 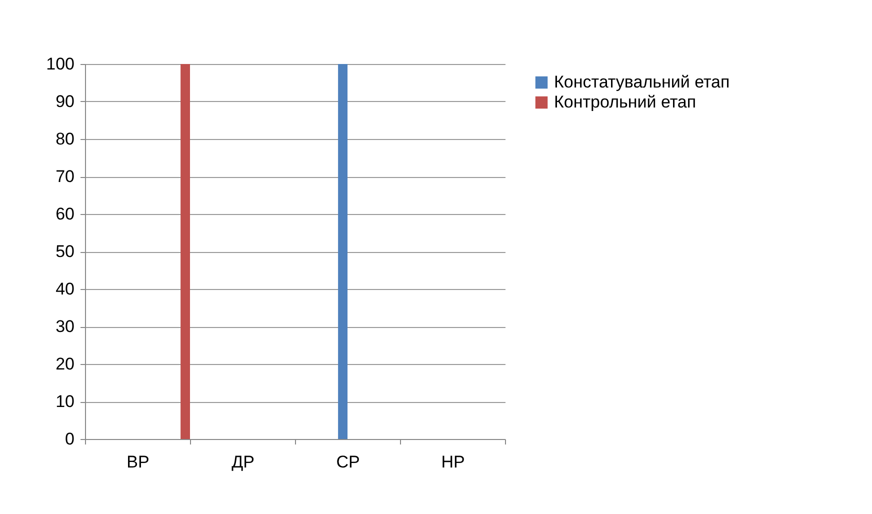 What do you see at coordinates (243, 462) in the screenshot?
I see `x-tick-label: ДР` at bounding box center [243, 462].